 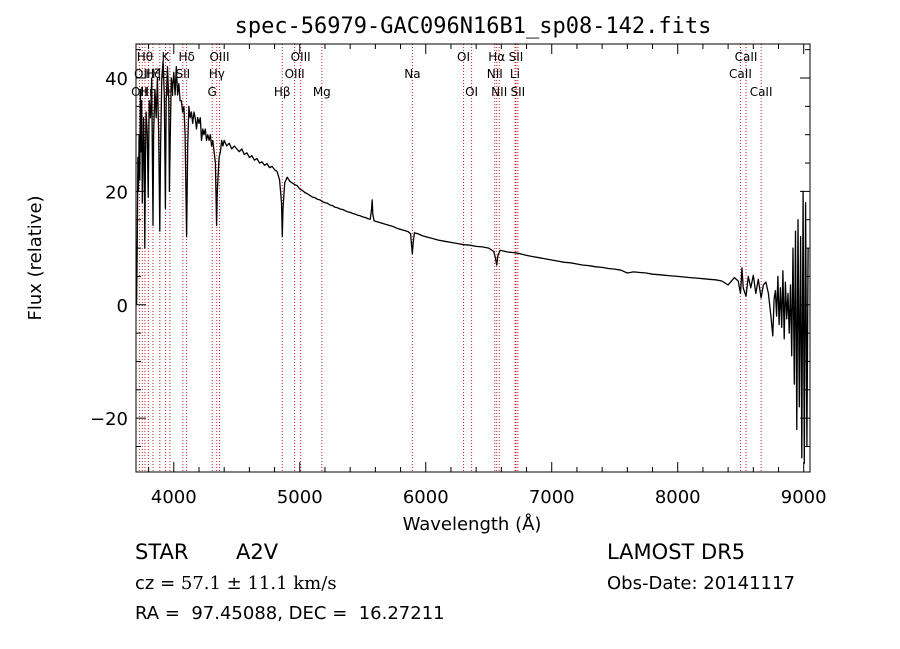 I want to click on y-tick-label: 0, so click(x=122, y=306).